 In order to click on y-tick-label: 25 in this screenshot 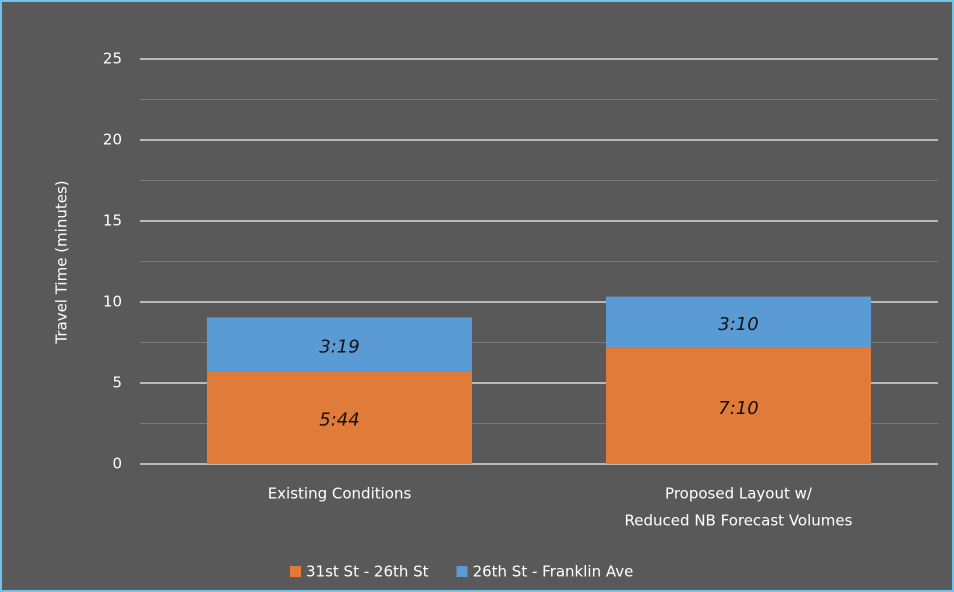, I will do `click(112, 59)`.